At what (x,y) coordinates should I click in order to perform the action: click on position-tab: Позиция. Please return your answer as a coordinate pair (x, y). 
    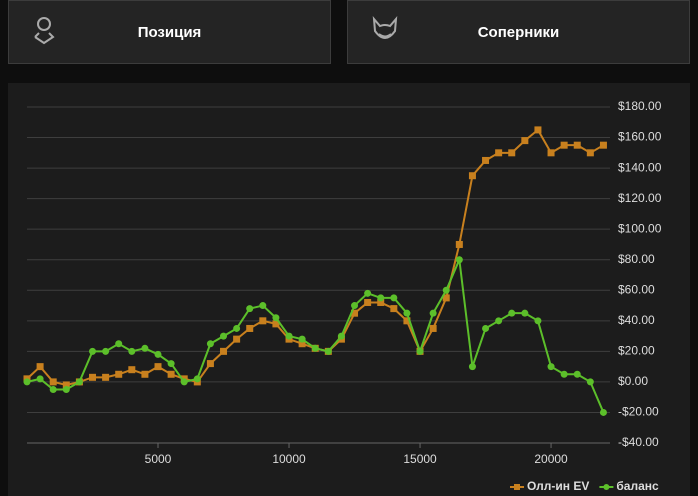
    Looking at the image, I should click on (169, 32).